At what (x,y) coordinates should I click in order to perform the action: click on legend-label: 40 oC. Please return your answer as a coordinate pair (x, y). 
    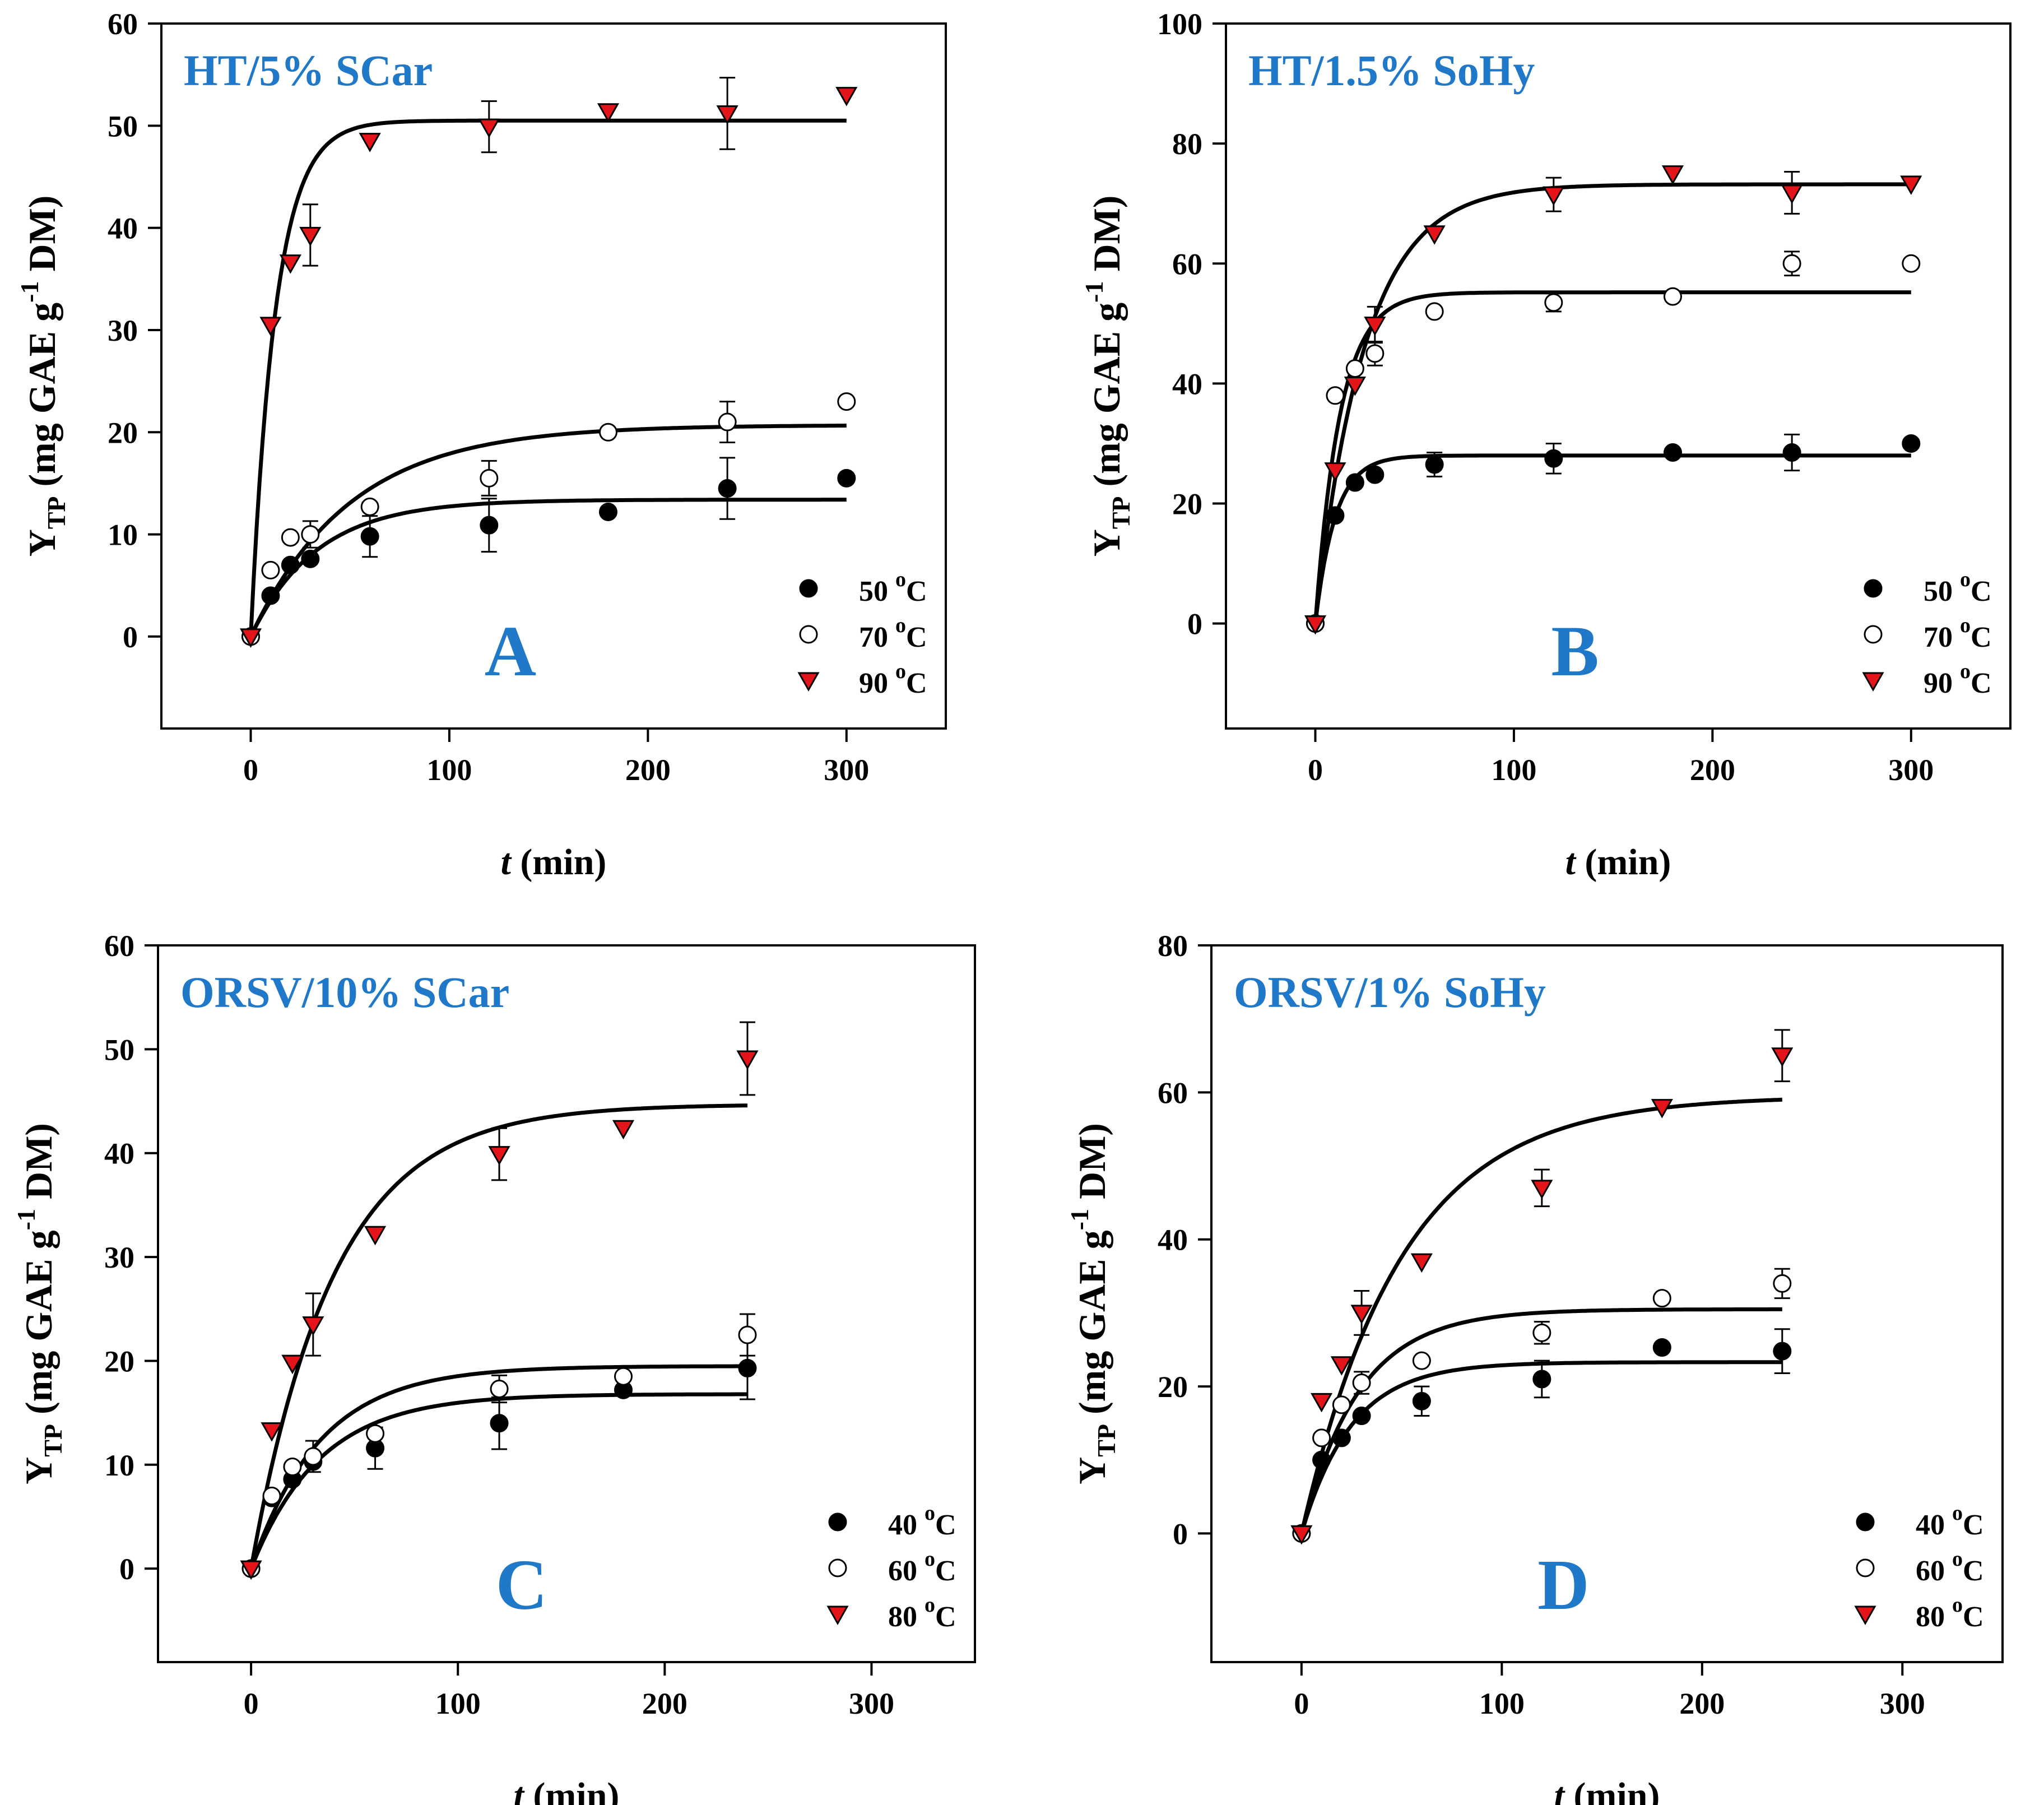
    Looking at the image, I should click on (1950, 1521).